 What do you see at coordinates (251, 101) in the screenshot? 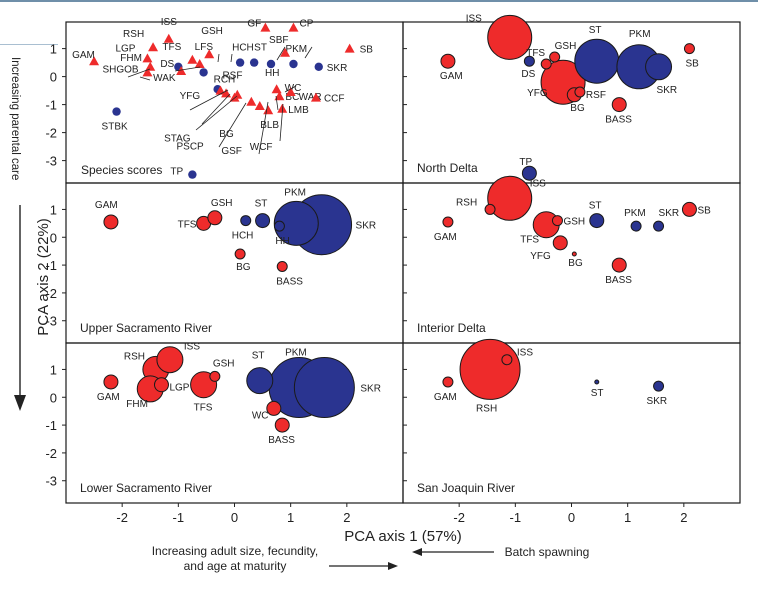
I see `point-gsf` at bounding box center [251, 101].